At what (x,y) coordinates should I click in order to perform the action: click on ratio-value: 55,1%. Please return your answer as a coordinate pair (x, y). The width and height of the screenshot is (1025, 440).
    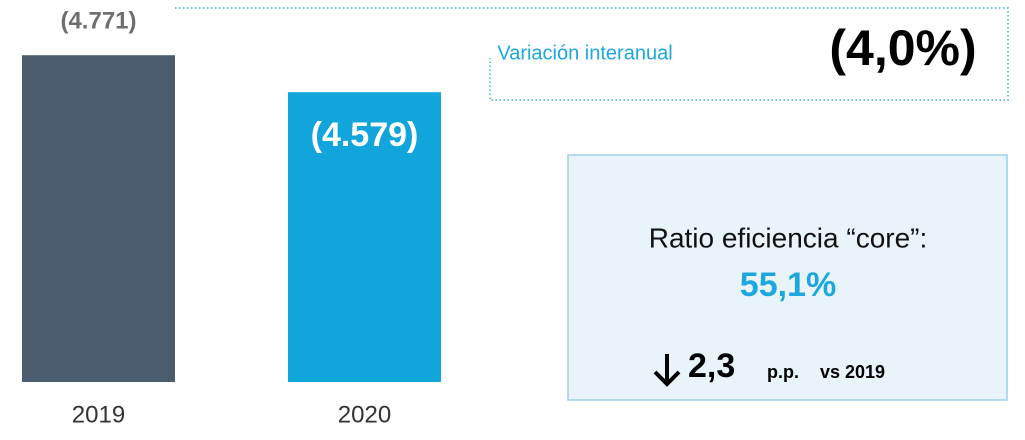
    Looking at the image, I should click on (788, 285).